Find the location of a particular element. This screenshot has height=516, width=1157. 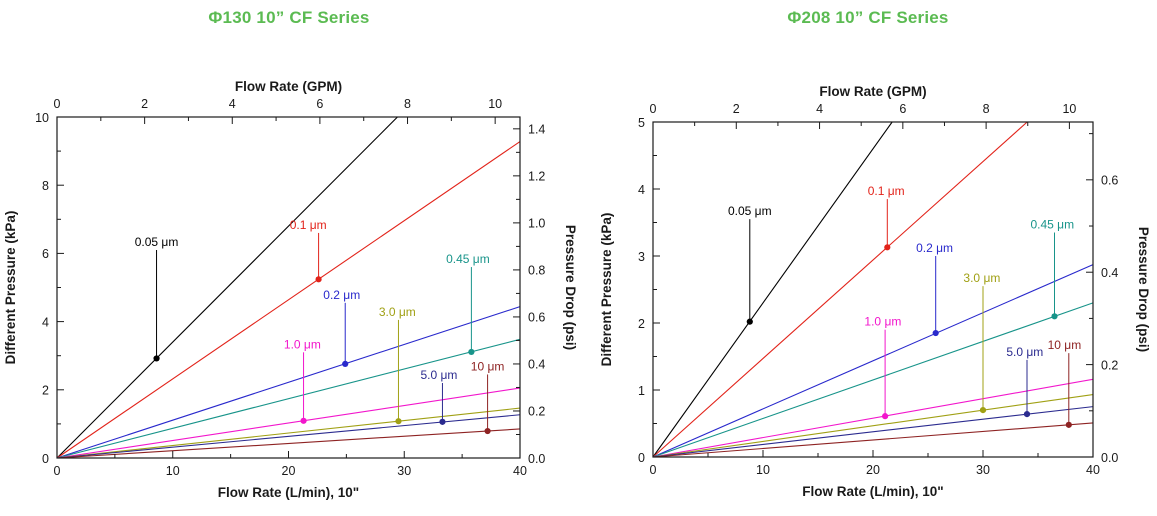

svg-text: 1.2 is located at coordinates (536, 177).